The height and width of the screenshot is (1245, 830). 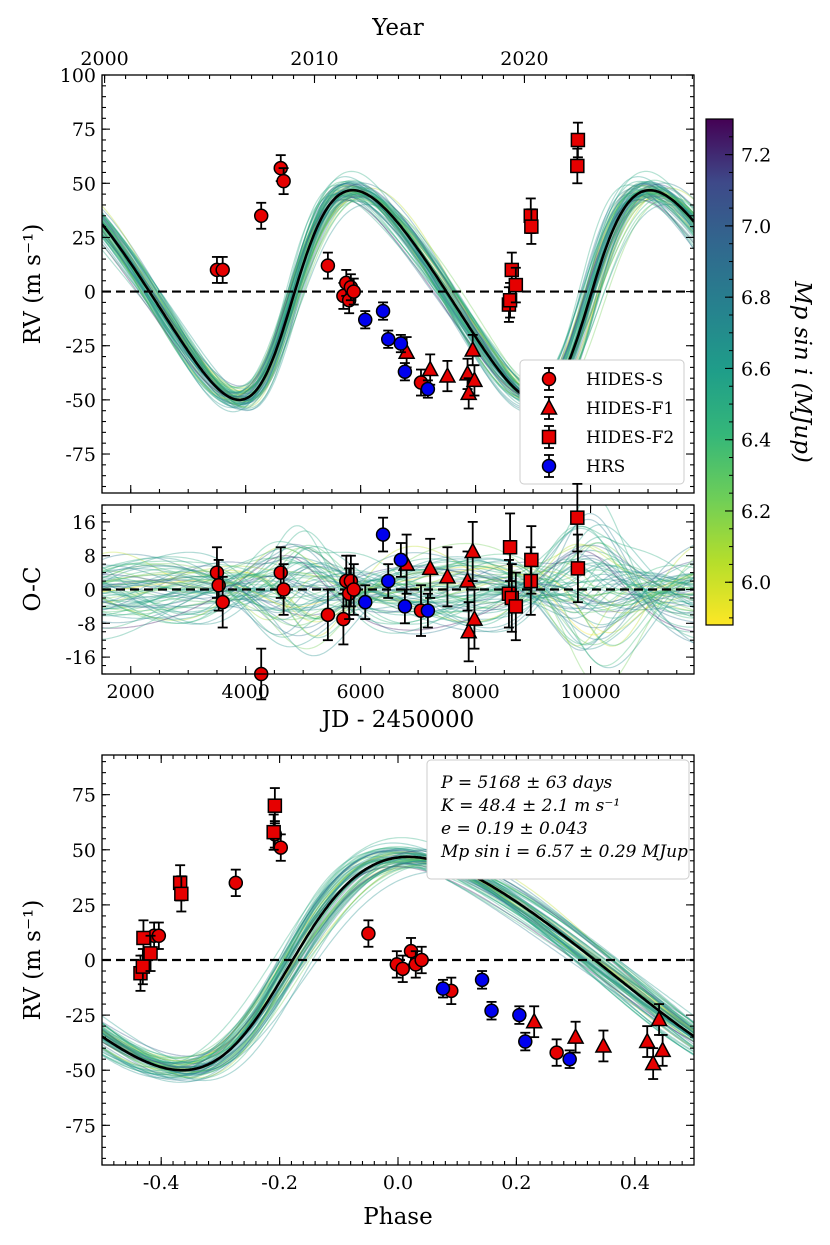 I want to click on rv-y-axis-label: RV (m s⁻¹), so click(x=33, y=284).